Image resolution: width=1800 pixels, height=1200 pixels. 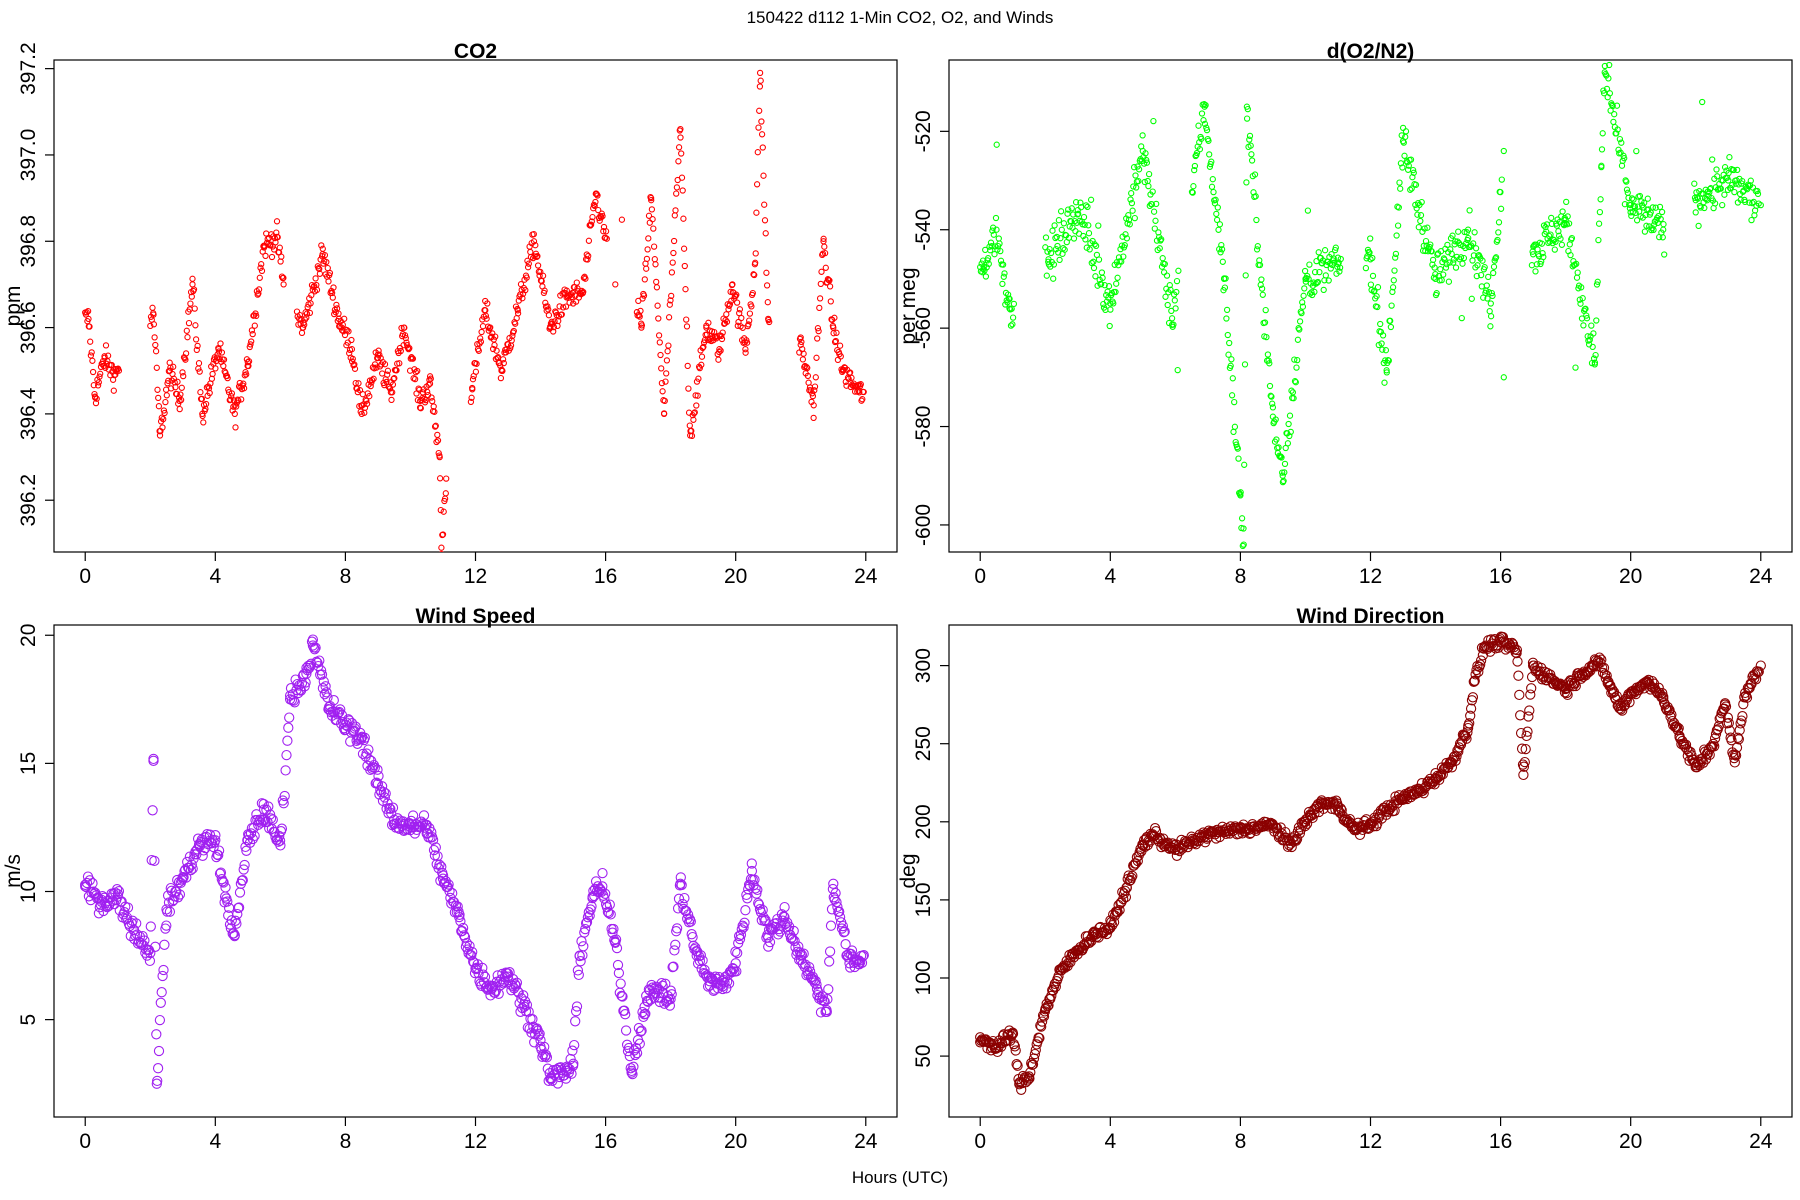 What do you see at coordinates (28, 500) in the screenshot?
I see `y-tick-label: 396.2` at bounding box center [28, 500].